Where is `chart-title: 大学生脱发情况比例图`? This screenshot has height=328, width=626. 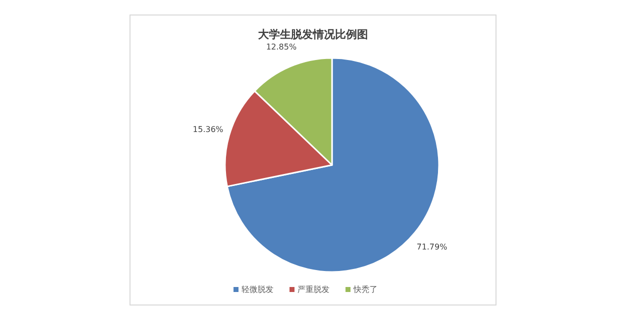 chart-title: 大学生脱发情况比例图 is located at coordinates (313, 34).